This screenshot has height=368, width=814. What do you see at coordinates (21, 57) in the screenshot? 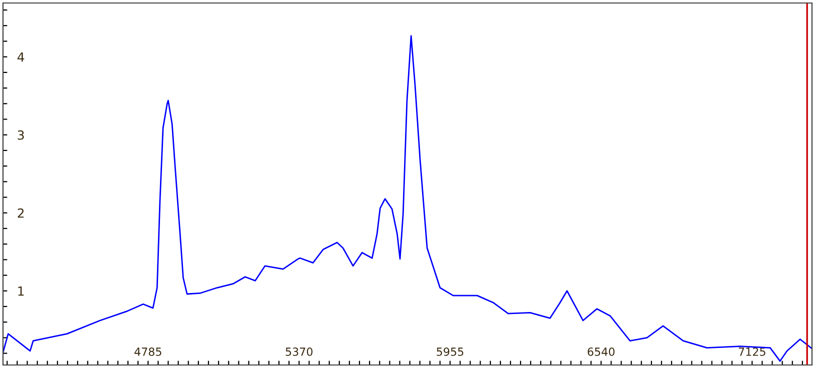
I see `y-tick-label: 4` at bounding box center [21, 57].